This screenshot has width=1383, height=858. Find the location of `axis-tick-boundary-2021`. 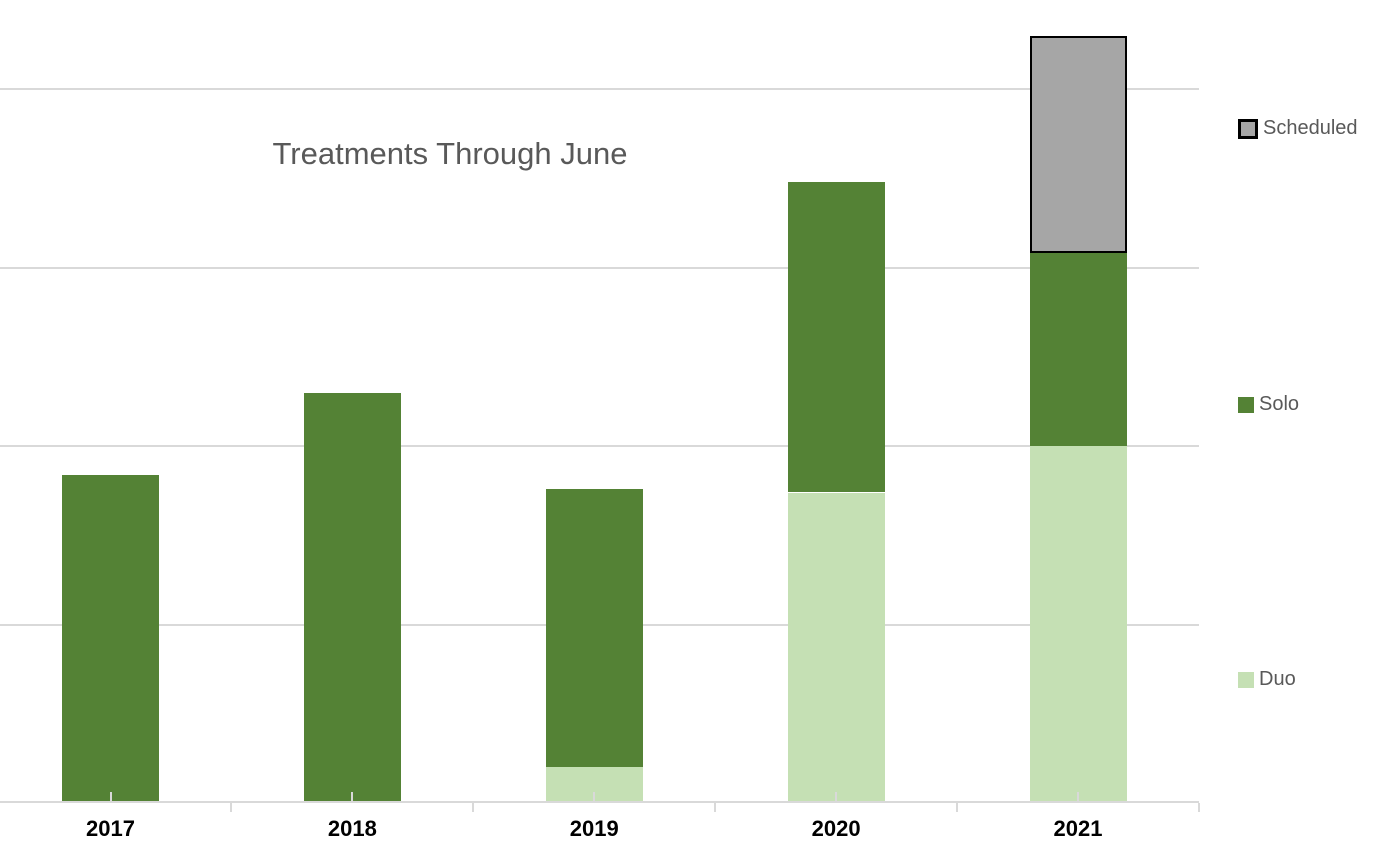

axis-tick-boundary-2021 is located at coordinates (1198, 807).